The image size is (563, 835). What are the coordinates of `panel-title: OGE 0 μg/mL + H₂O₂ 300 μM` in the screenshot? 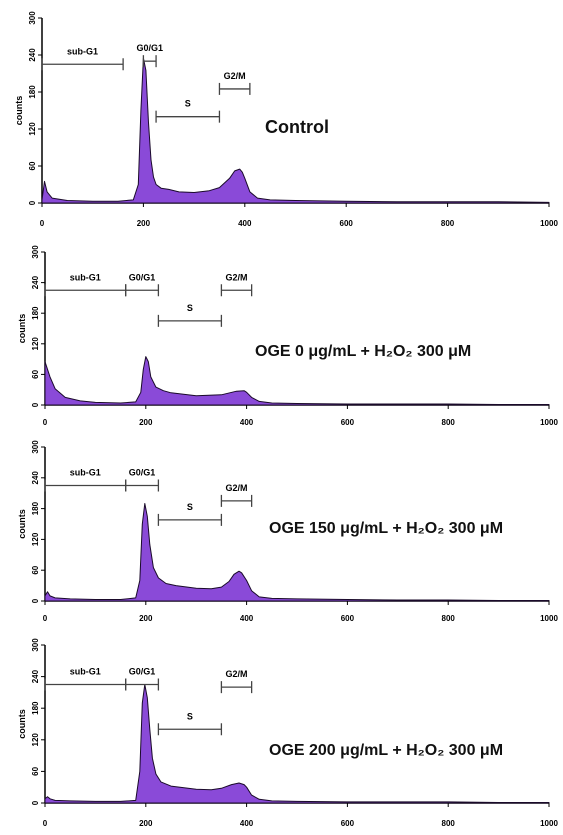 It's located at (363, 351).